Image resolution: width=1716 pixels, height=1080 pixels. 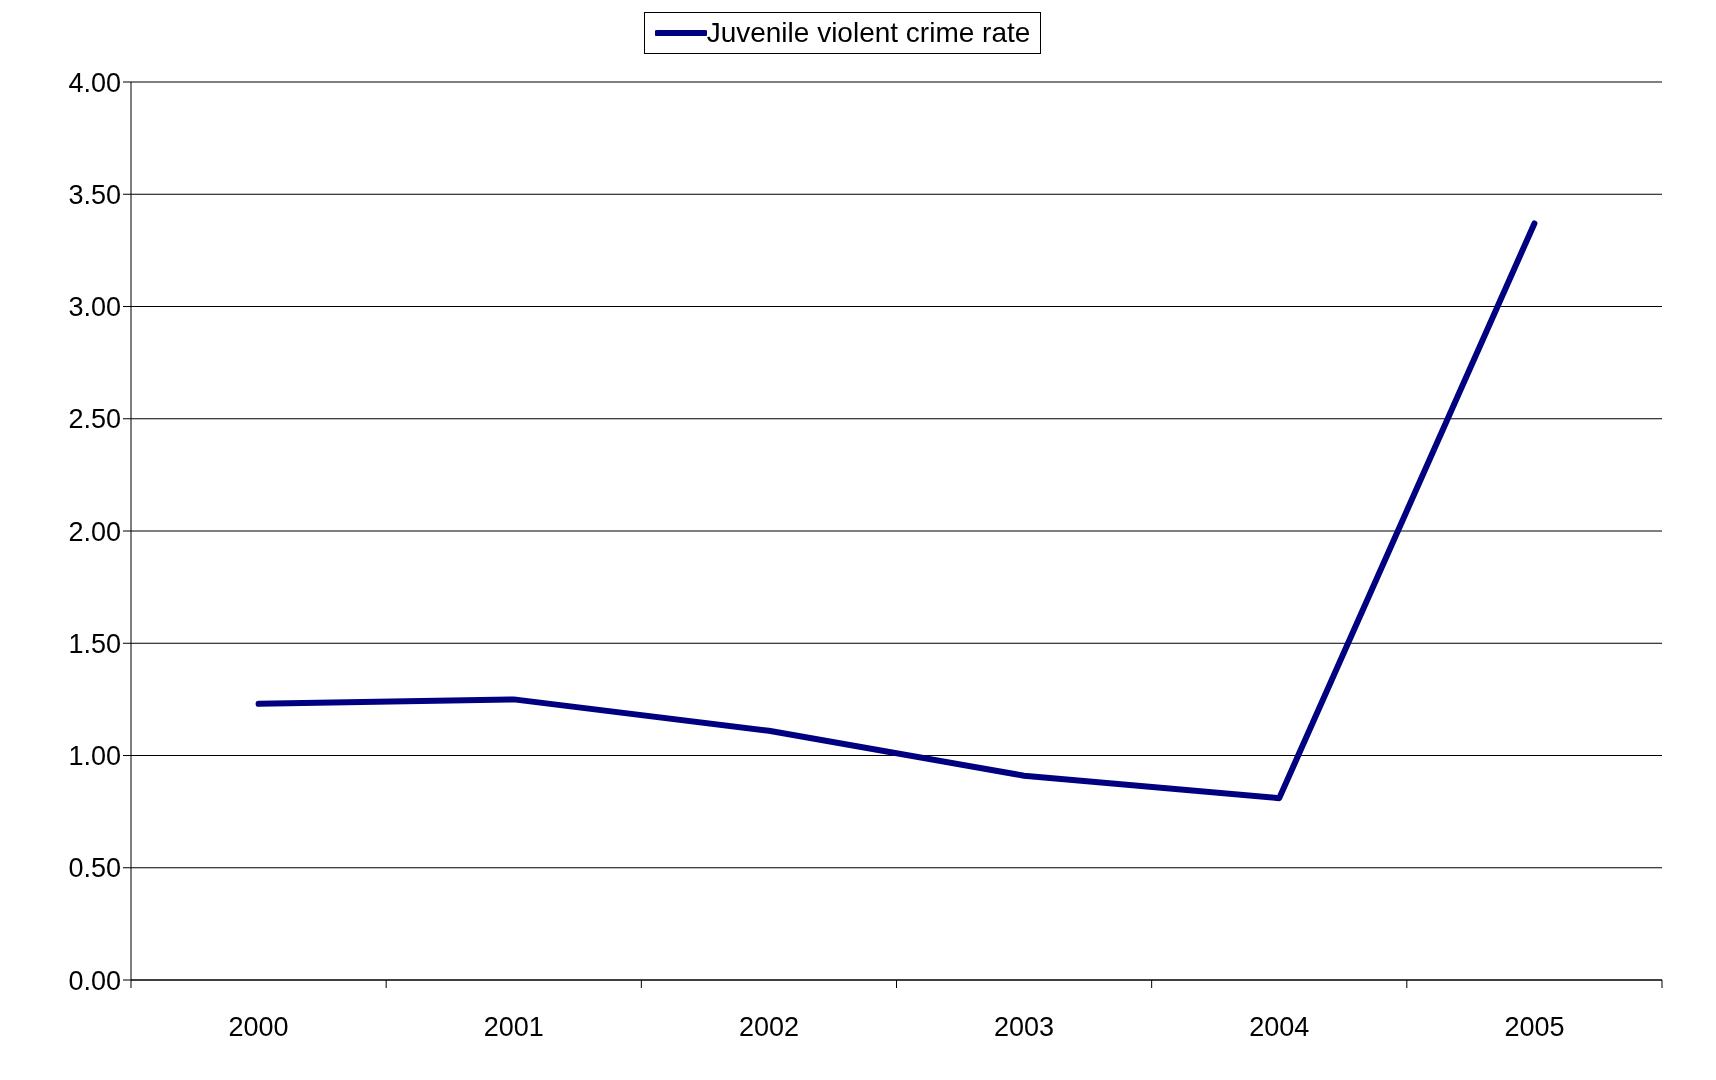 I want to click on y-tick-label: 4.00, so click(x=94, y=82).